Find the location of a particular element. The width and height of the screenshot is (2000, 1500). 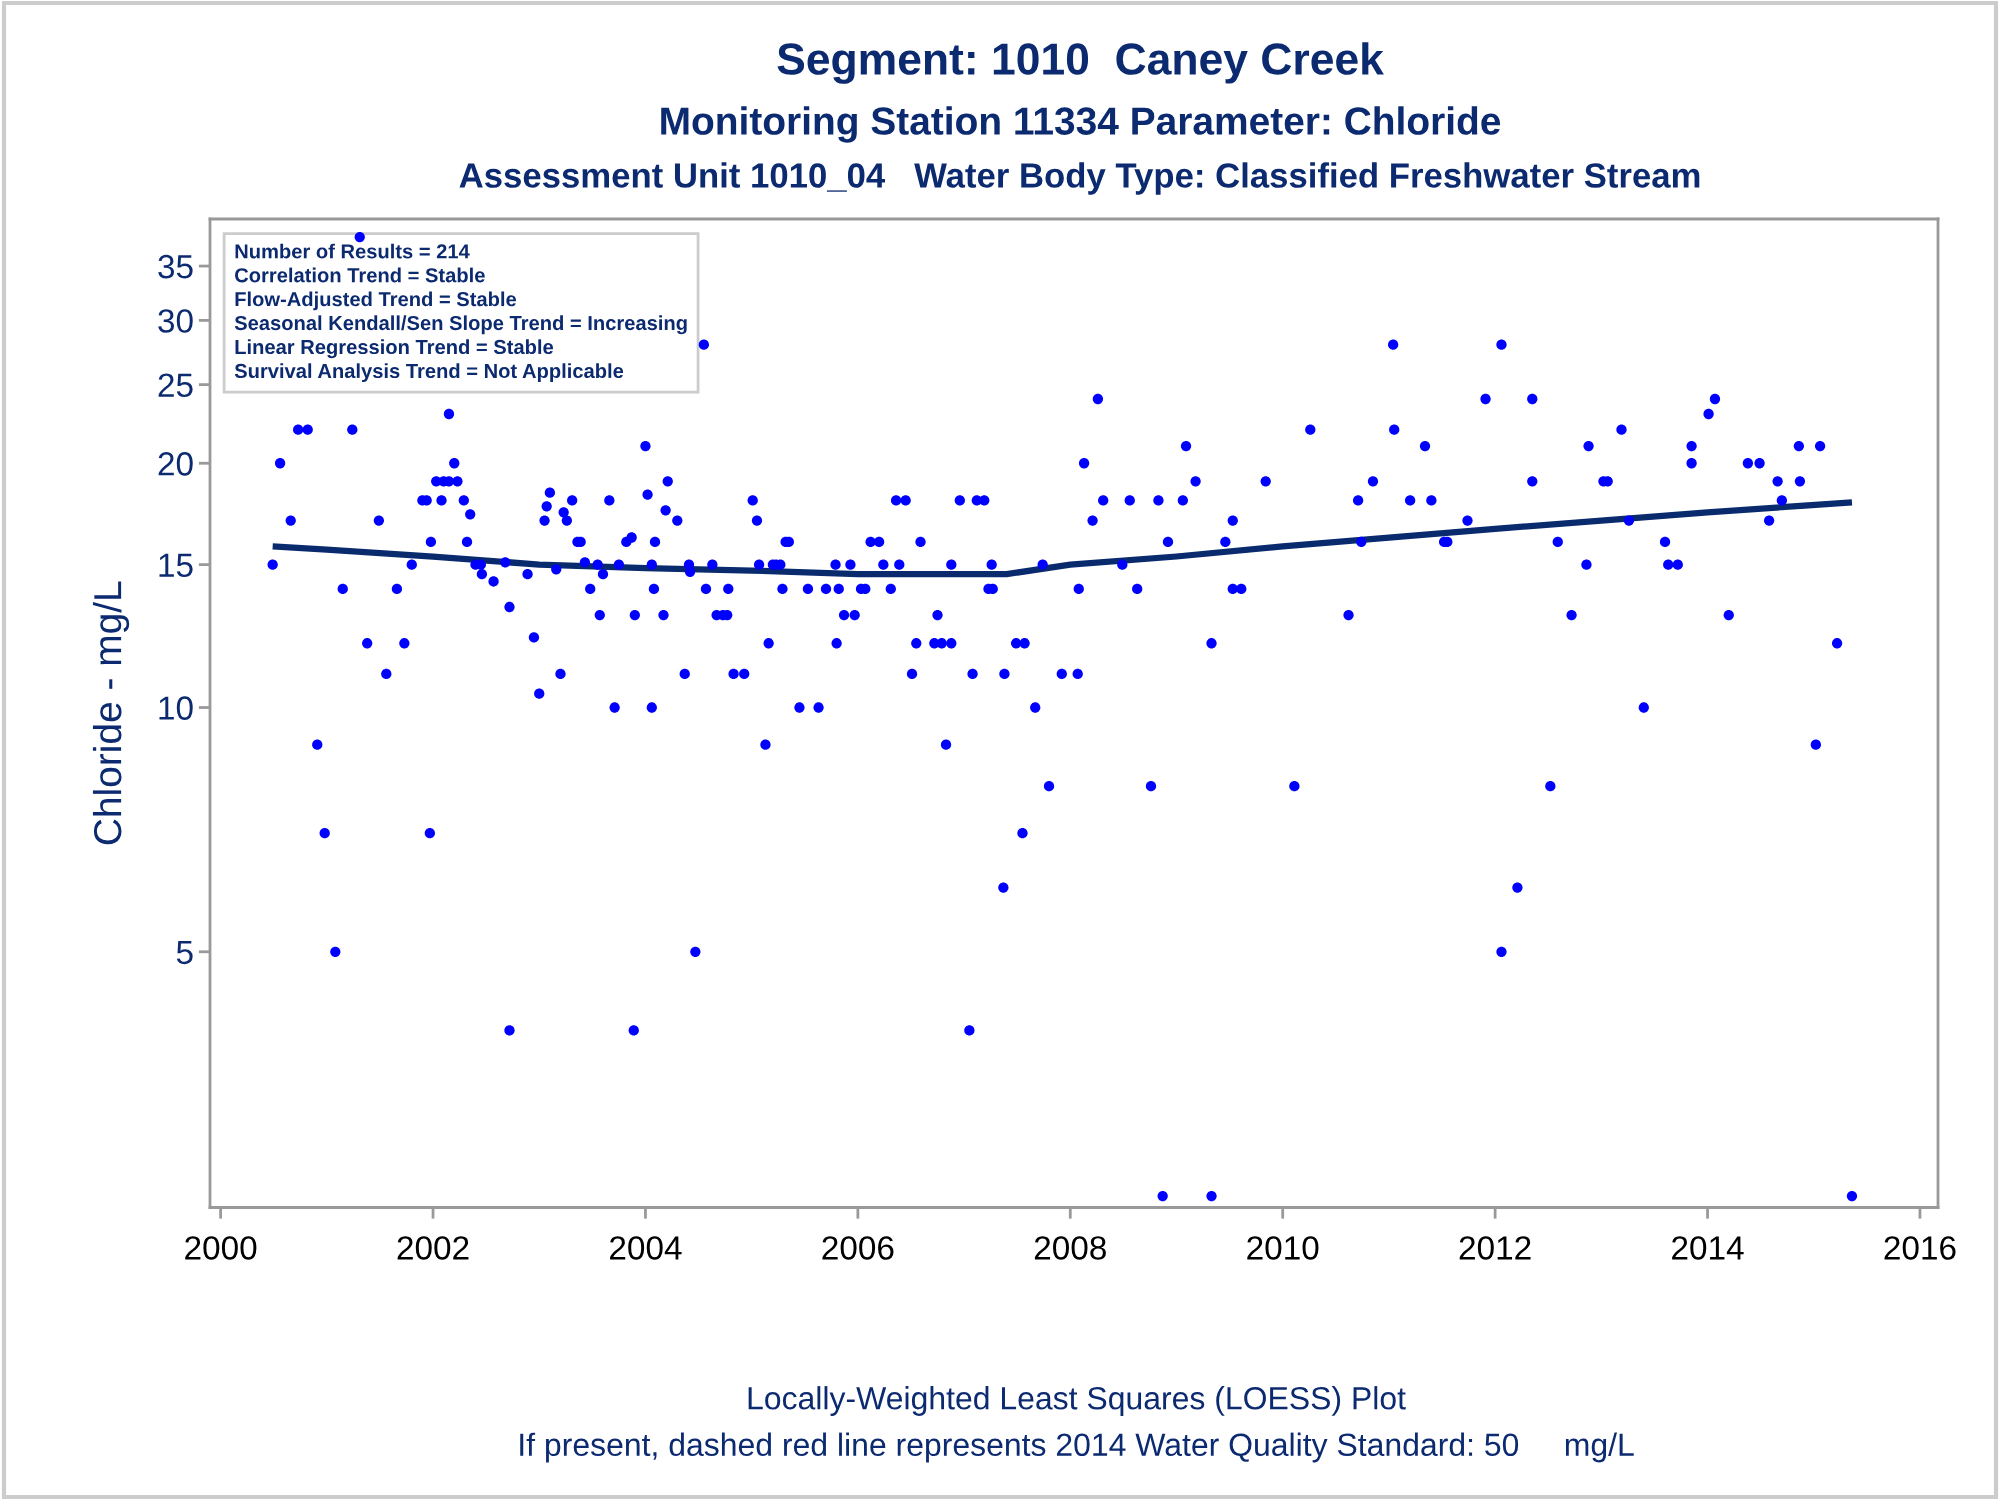

y-tick-label: 20 is located at coordinates (175, 464).